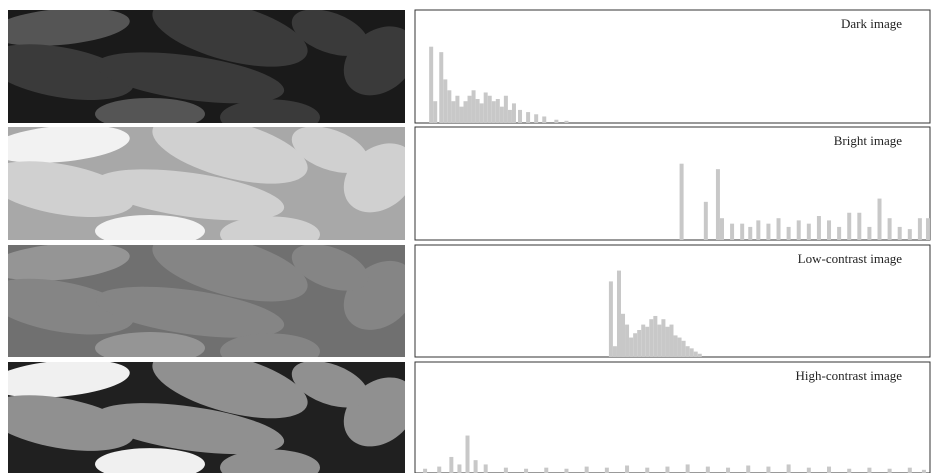 The height and width of the screenshot is (473, 937). I want to click on histogram-title: High-contrast image, so click(849, 375).